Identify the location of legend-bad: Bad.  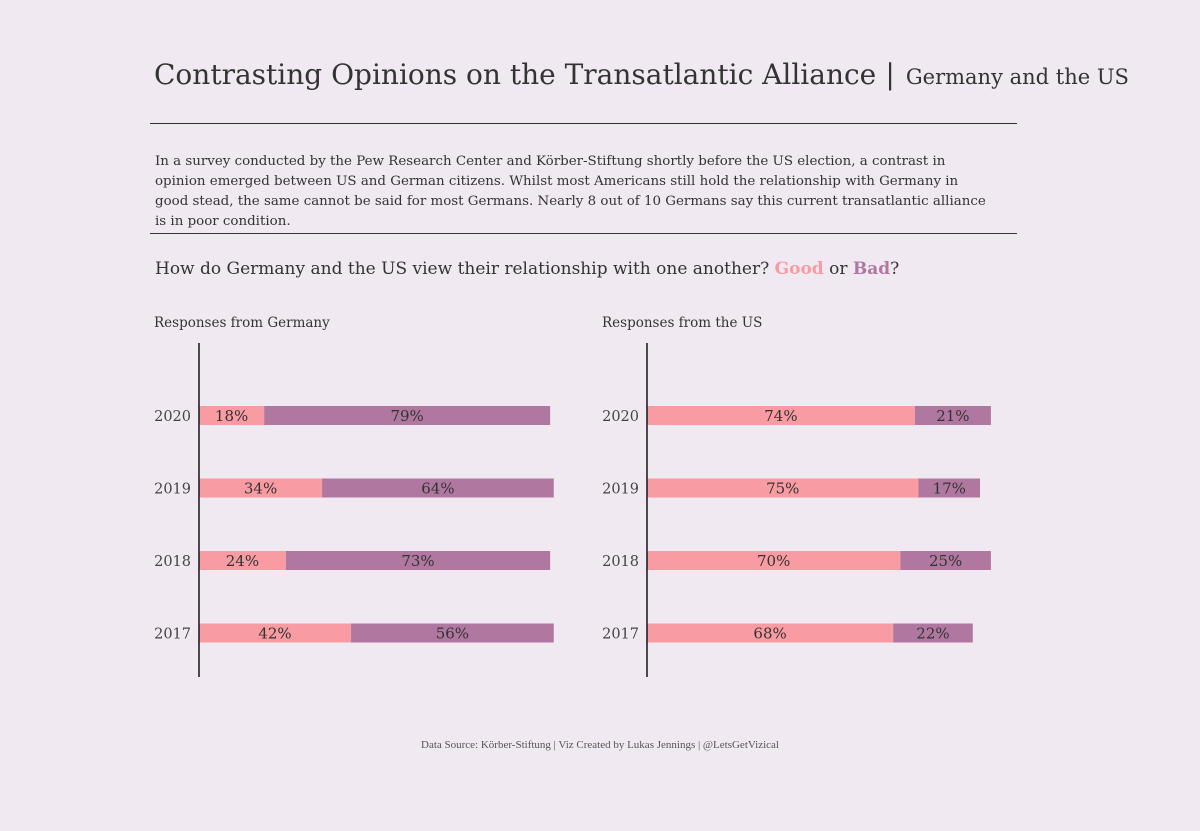
(871, 269).